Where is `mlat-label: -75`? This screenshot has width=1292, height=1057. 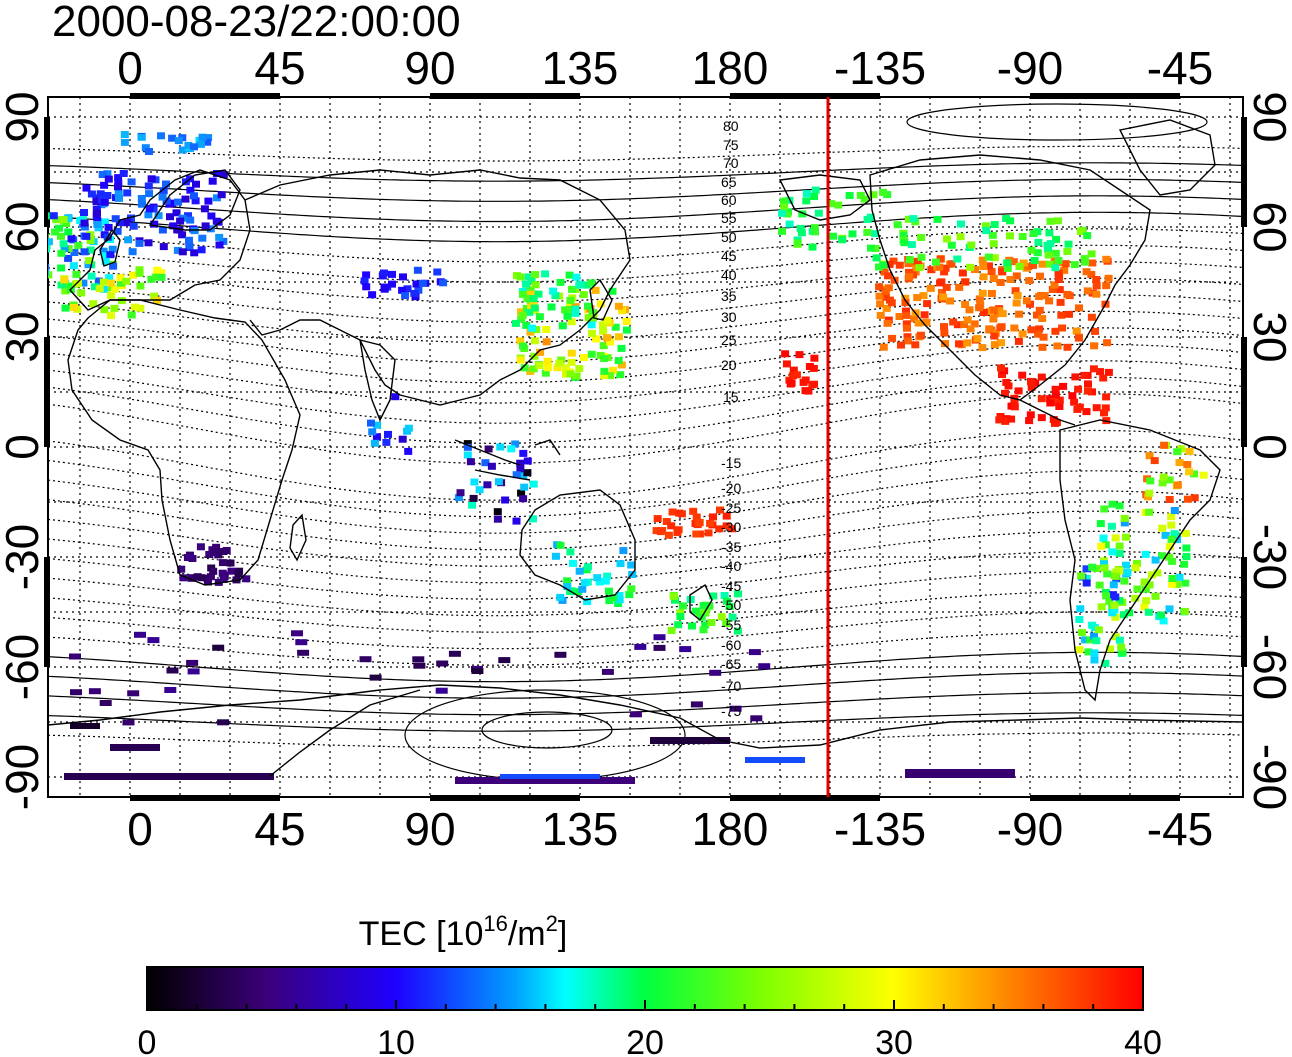 mlat-label: -75 is located at coordinates (731, 711).